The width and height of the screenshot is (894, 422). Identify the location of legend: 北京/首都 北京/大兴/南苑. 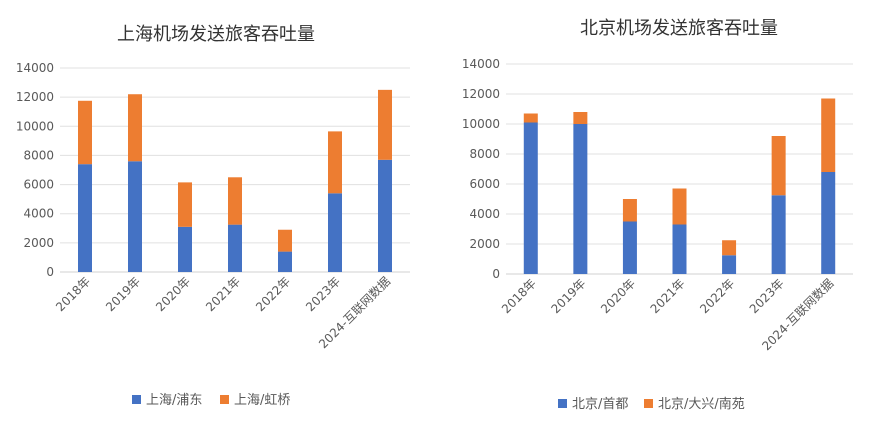
(651, 404).